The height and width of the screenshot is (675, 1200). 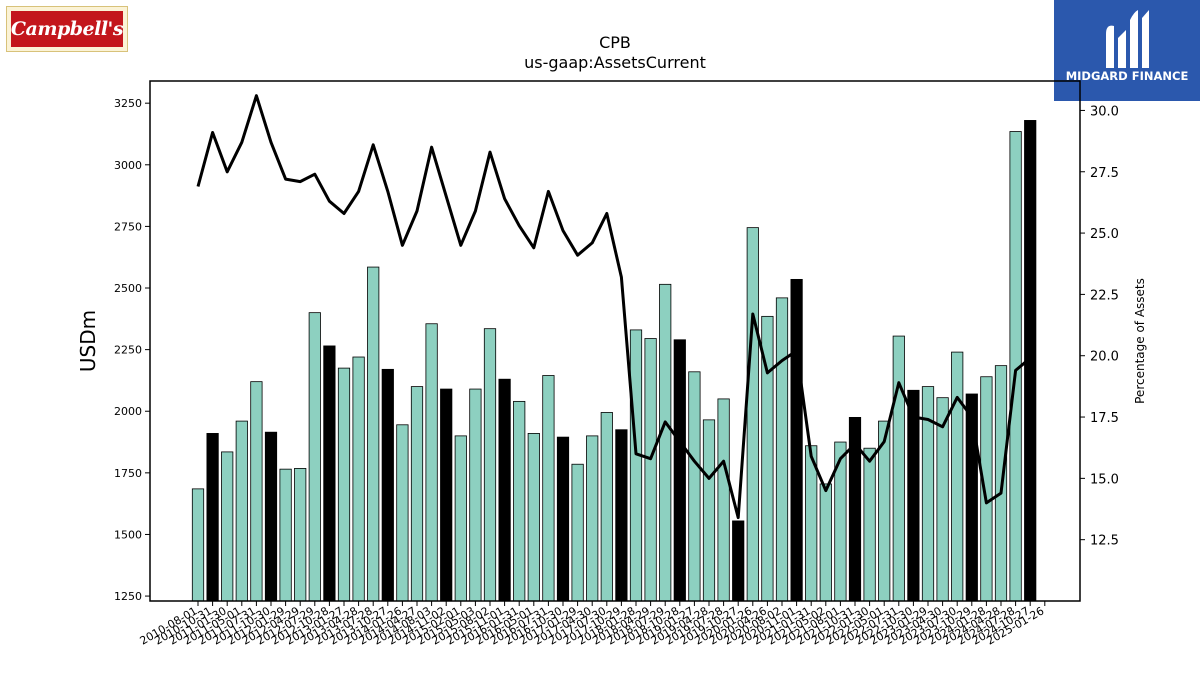 I want to click on y-tick-label: 2500, so click(x=128, y=288).